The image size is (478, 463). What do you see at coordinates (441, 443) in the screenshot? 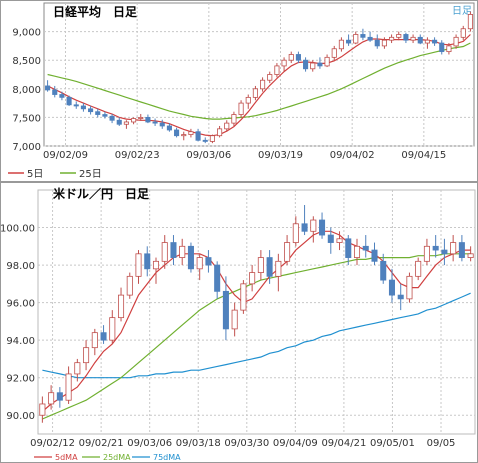
I see `bot-xtick-label: 09/05` at bounding box center [441, 443].